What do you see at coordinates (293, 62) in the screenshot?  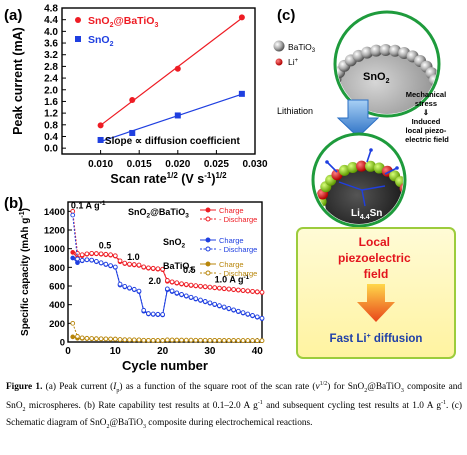 I see `li-legend-label: Li+` at bounding box center [293, 62].